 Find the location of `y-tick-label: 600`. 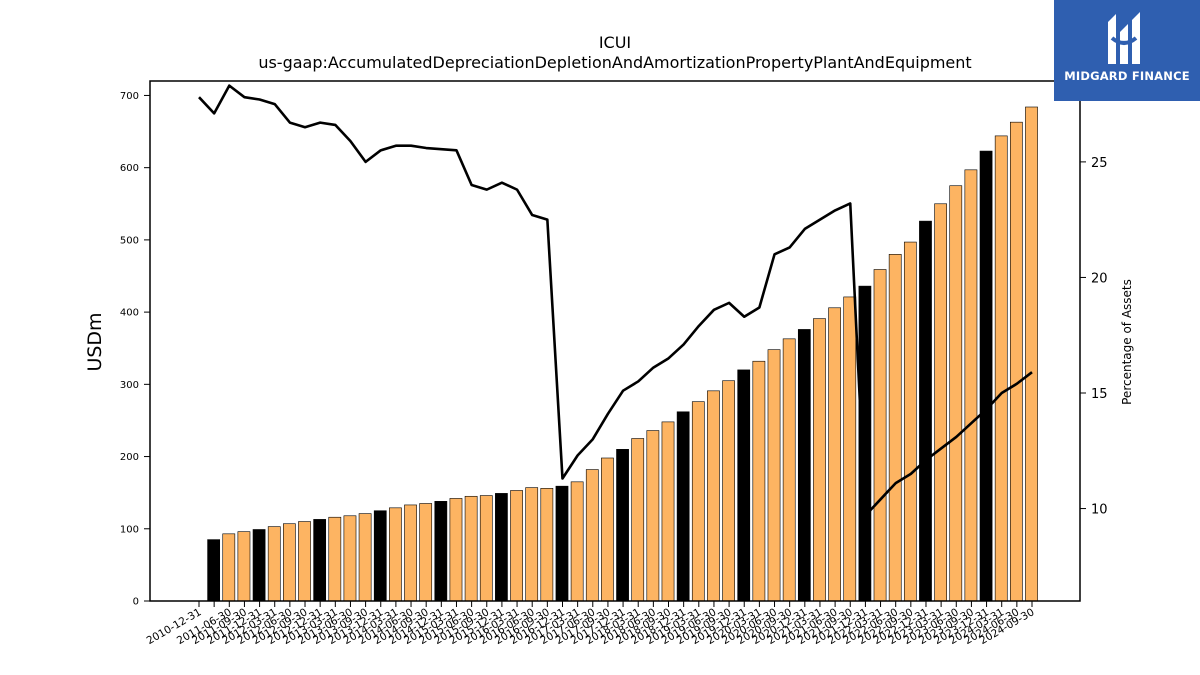

y-tick-label: 600 is located at coordinates (129, 168).